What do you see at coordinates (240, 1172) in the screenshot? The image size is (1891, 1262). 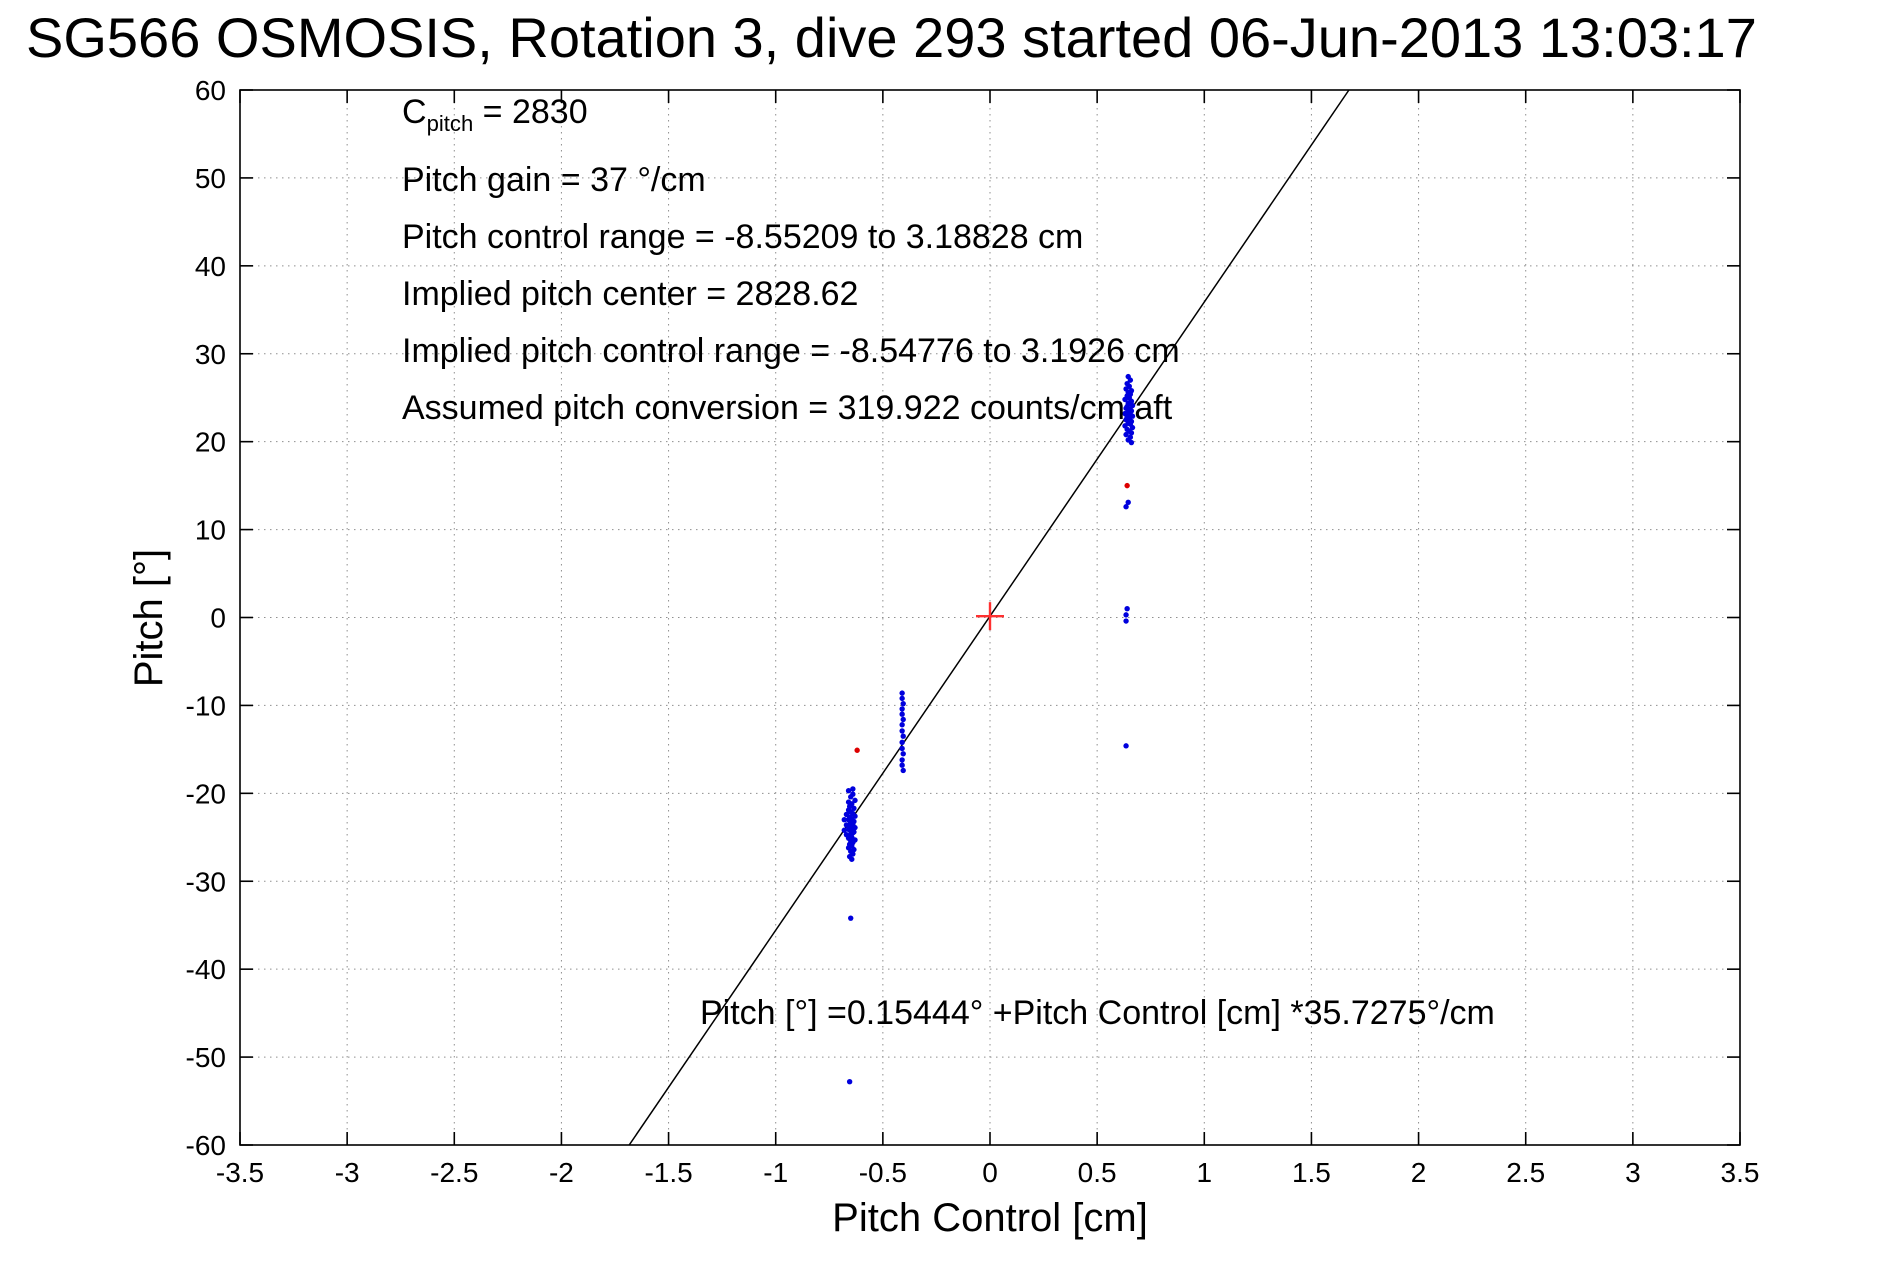 I see `x-tick-label: -3.5` at bounding box center [240, 1172].